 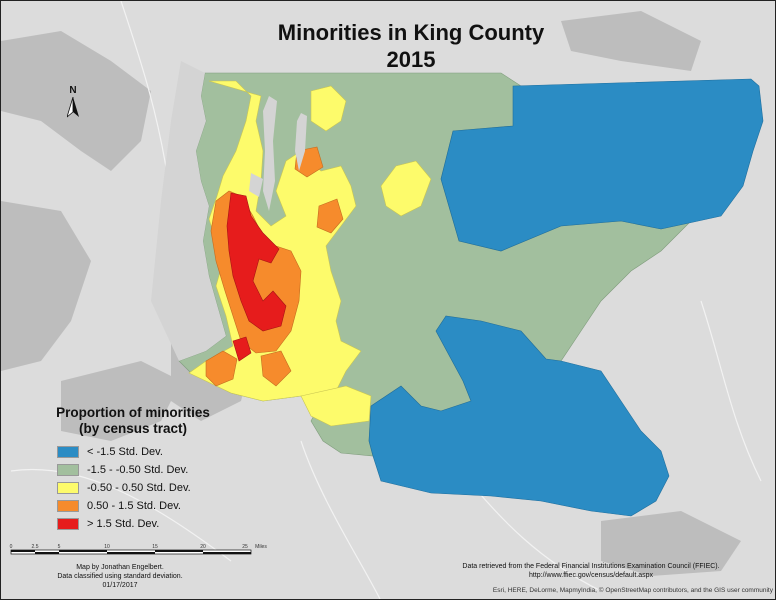 I want to click on legend-label: -0.50 - 0.50 Std. Dev., so click(x=139, y=488).